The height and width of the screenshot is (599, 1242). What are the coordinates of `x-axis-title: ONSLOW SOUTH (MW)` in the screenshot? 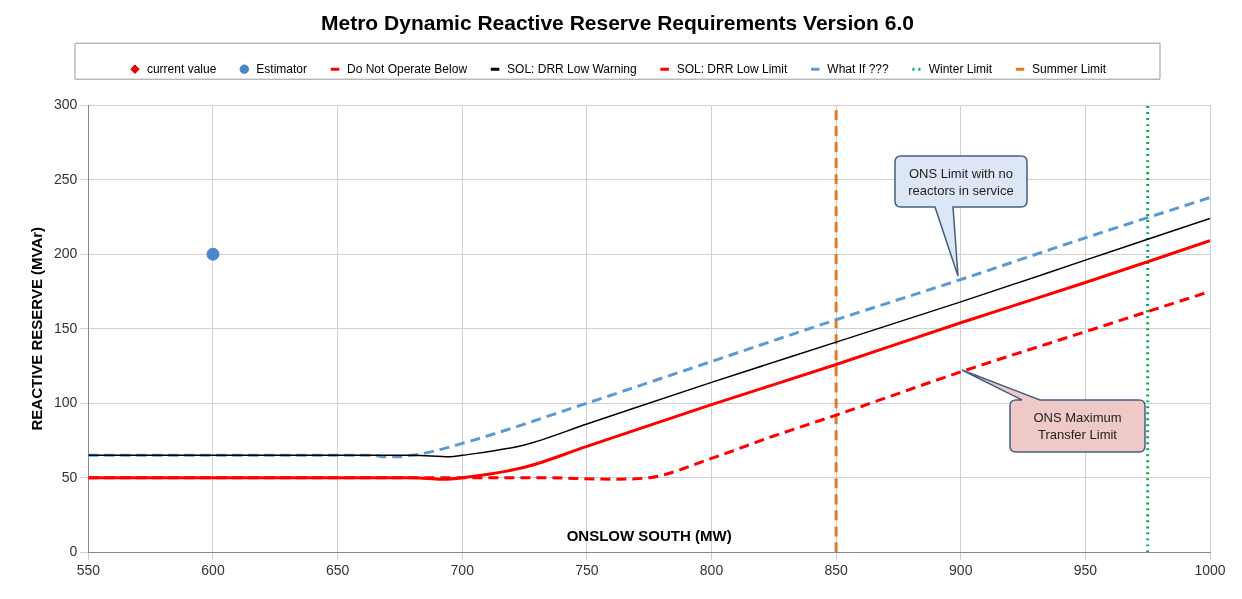 It's located at (649, 535).